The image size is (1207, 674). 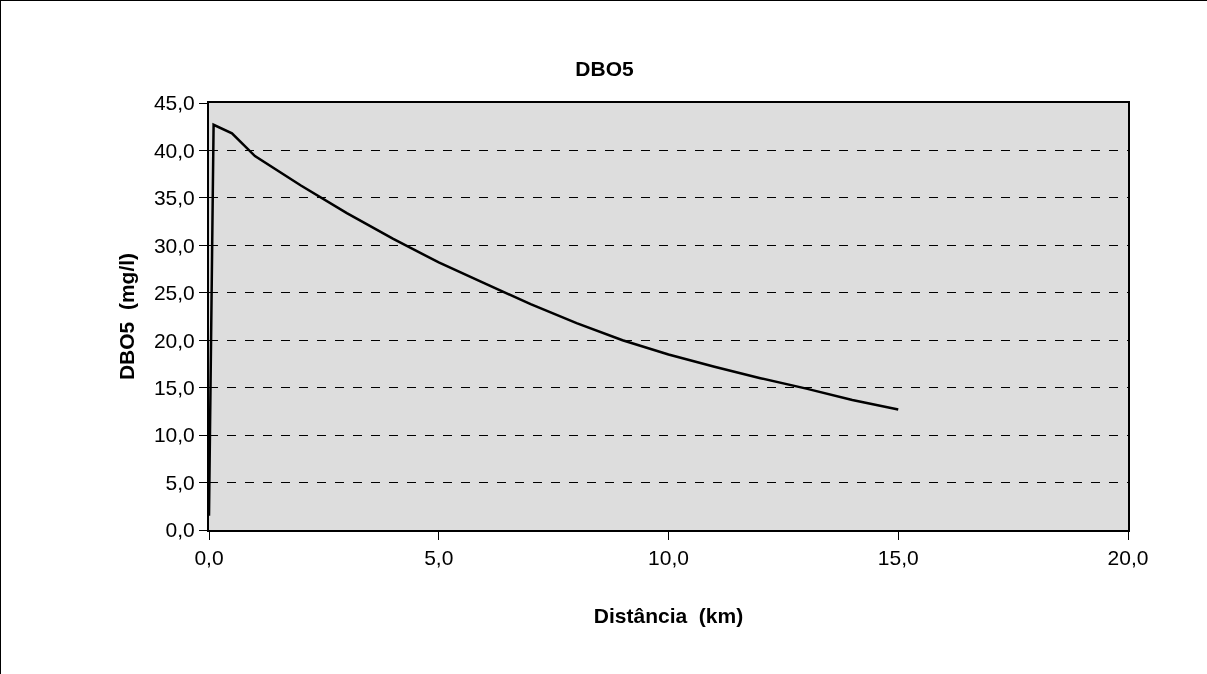 I want to click on y-axis-title: DBO5 (mg/l), so click(x=126, y=316).